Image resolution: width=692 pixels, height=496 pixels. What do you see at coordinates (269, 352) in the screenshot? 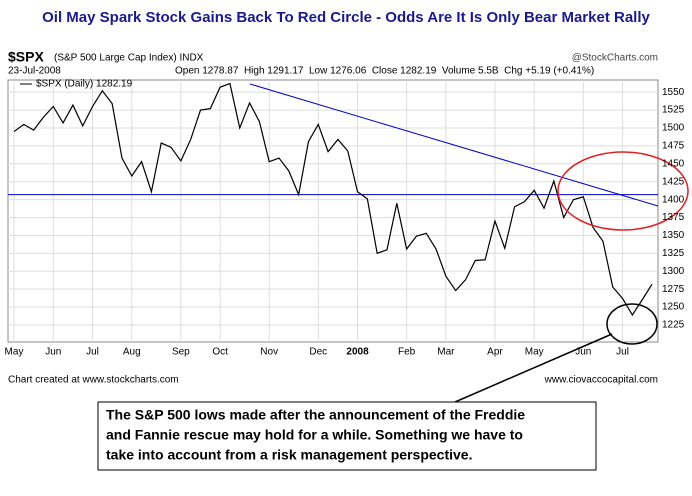
I see `x-tick-label: Nov` at bounding box center [269, 352].